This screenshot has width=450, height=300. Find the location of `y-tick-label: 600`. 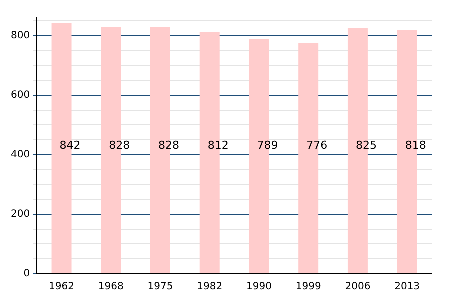

y-tick-label: 600 is located at coordinates (20, 95).